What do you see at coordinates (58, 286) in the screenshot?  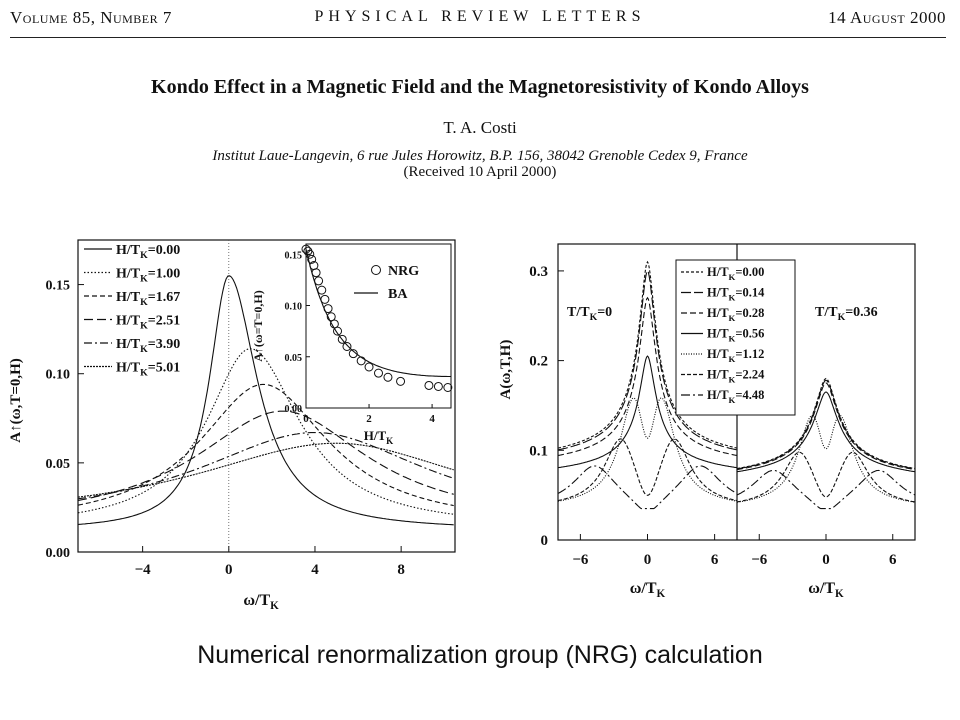 I see `left-y-tick-label: 0.15` at bounding box center [58, 286].